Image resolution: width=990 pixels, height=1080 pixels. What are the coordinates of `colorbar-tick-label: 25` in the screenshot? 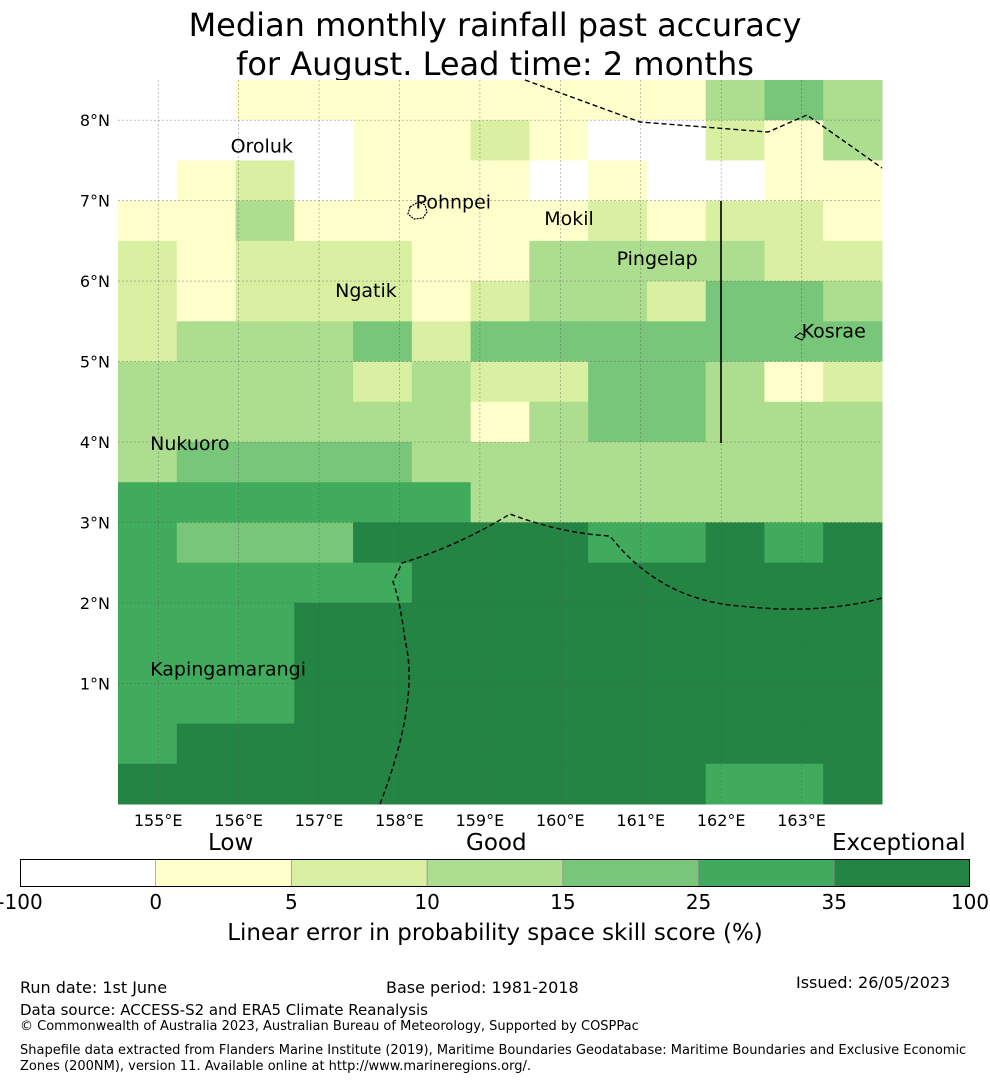 It's located at (698, 902).